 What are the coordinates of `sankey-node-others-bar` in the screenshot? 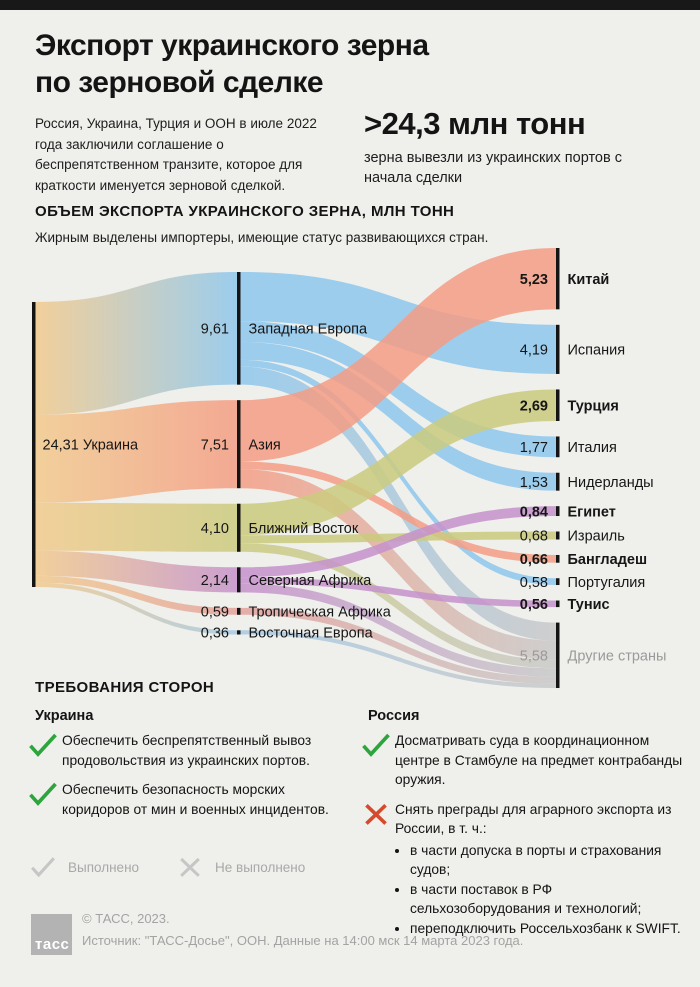 It's located at (558, 655).